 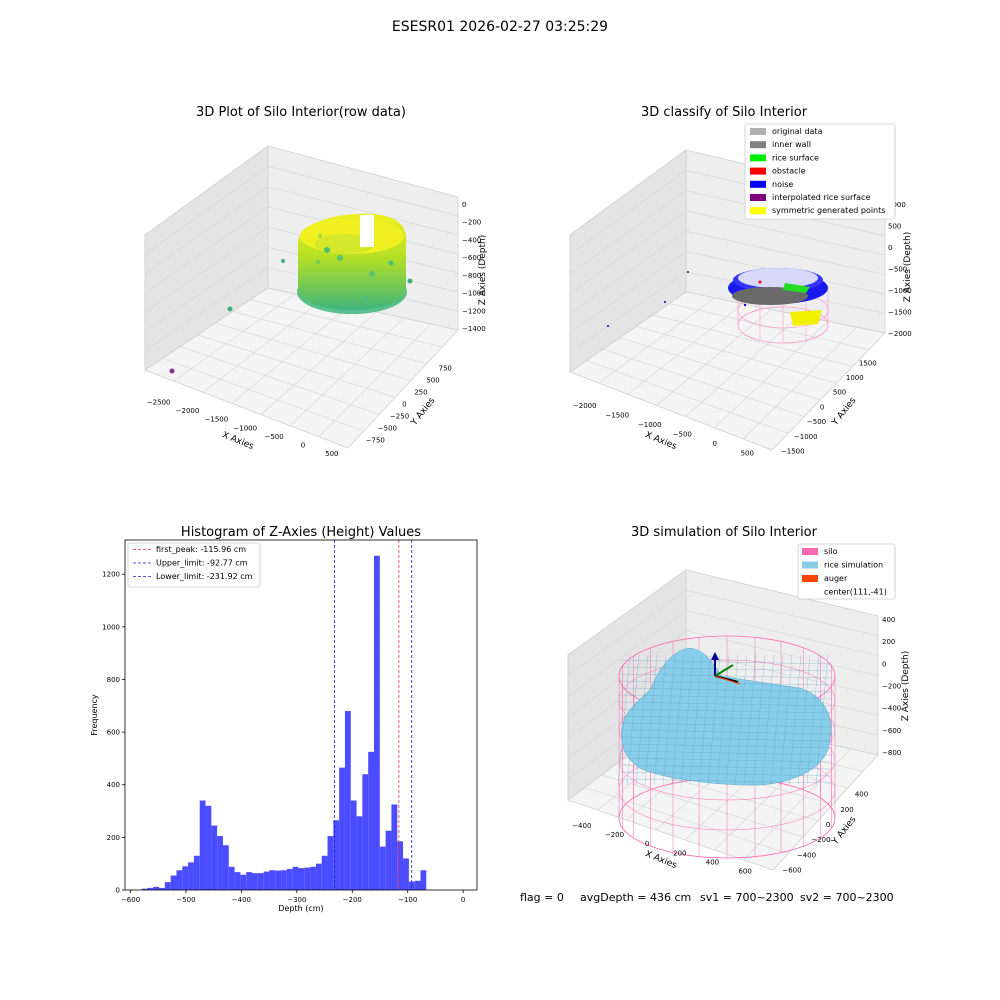 I want to click on y-tick-label: 200, so click(x=113, y=838).